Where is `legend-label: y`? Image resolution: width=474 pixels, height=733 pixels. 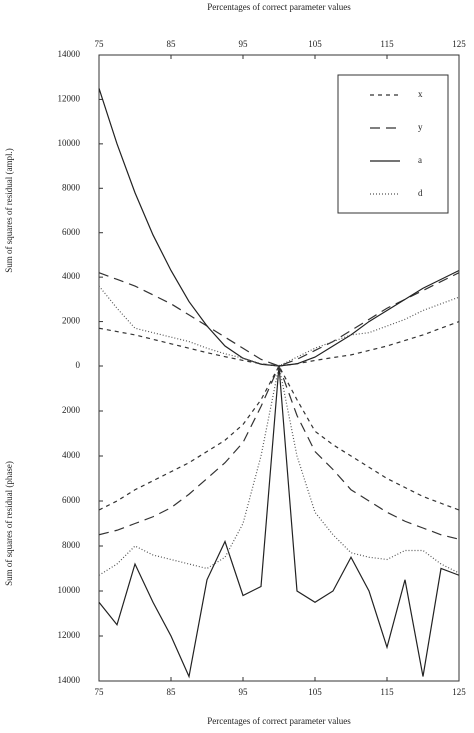 legend-label: y is located at coordinates (420, 127).